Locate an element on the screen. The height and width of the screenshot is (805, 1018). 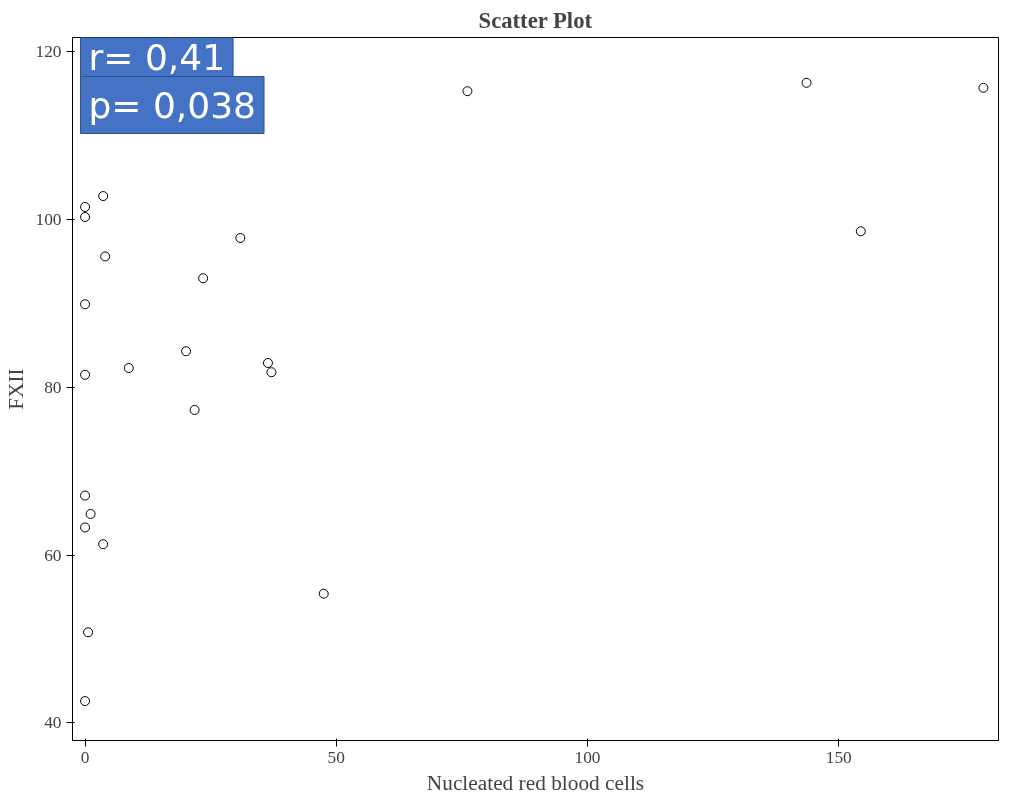
x-tick-label: 50 is located at coordinates (336, 757).